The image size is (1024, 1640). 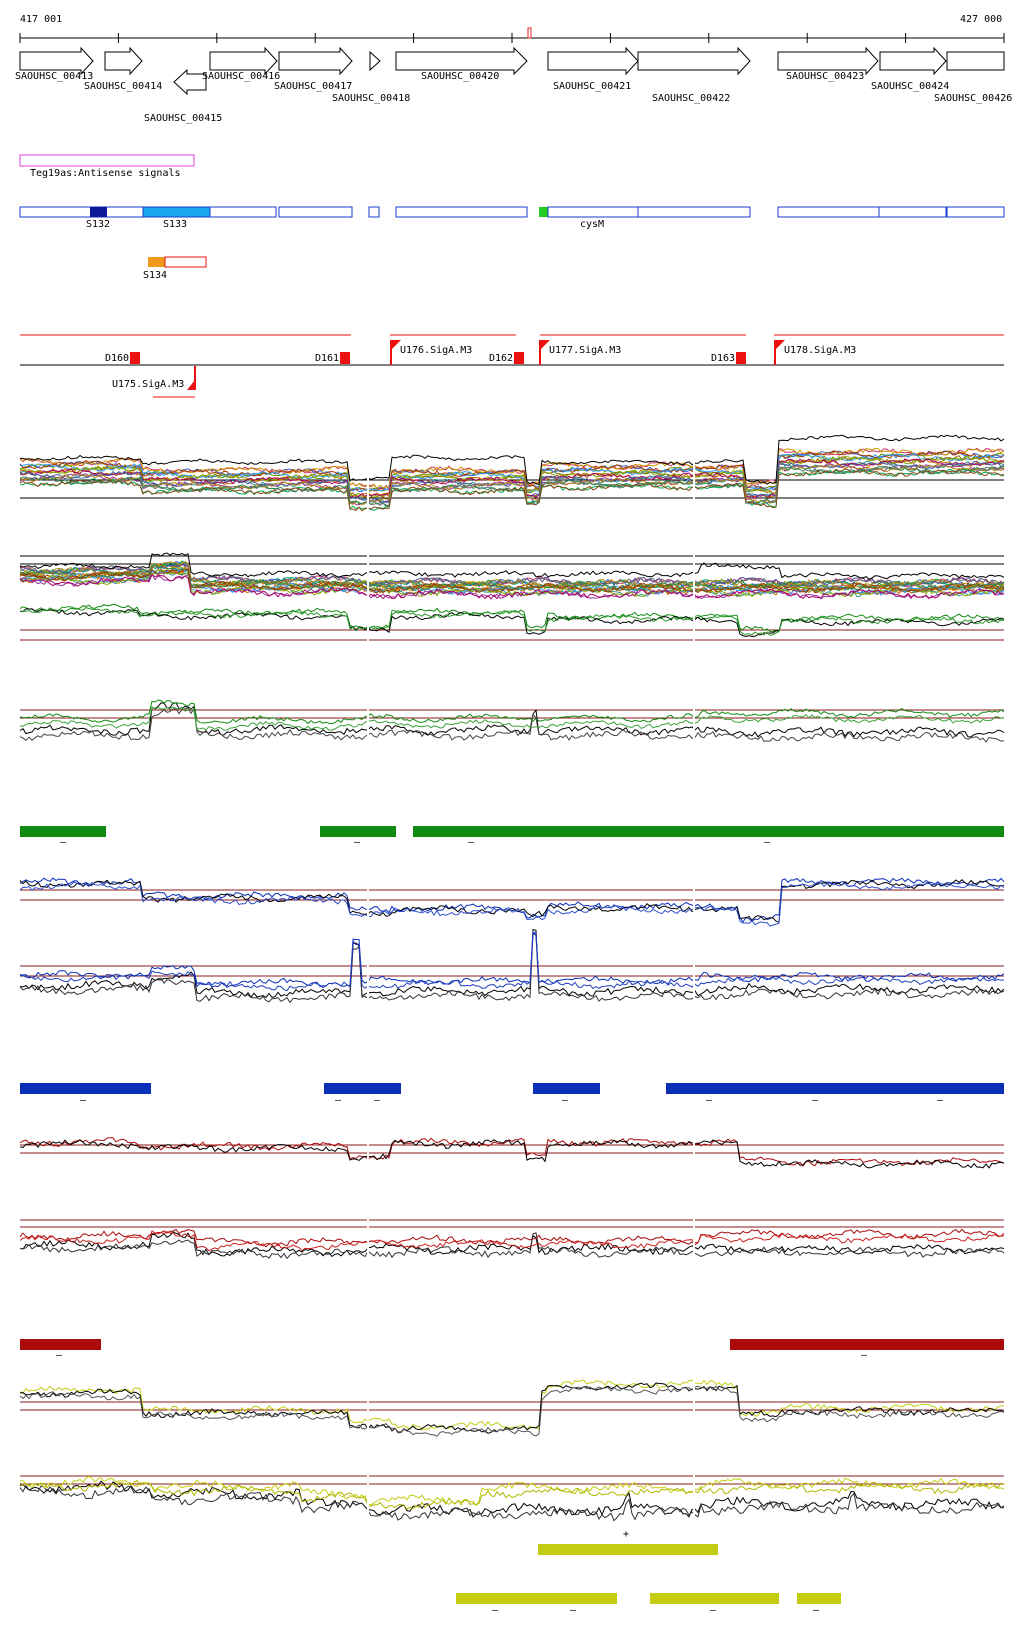 I want to click on antisense-track: Teg19as:Antisense signals, so click(x=107, y=166).